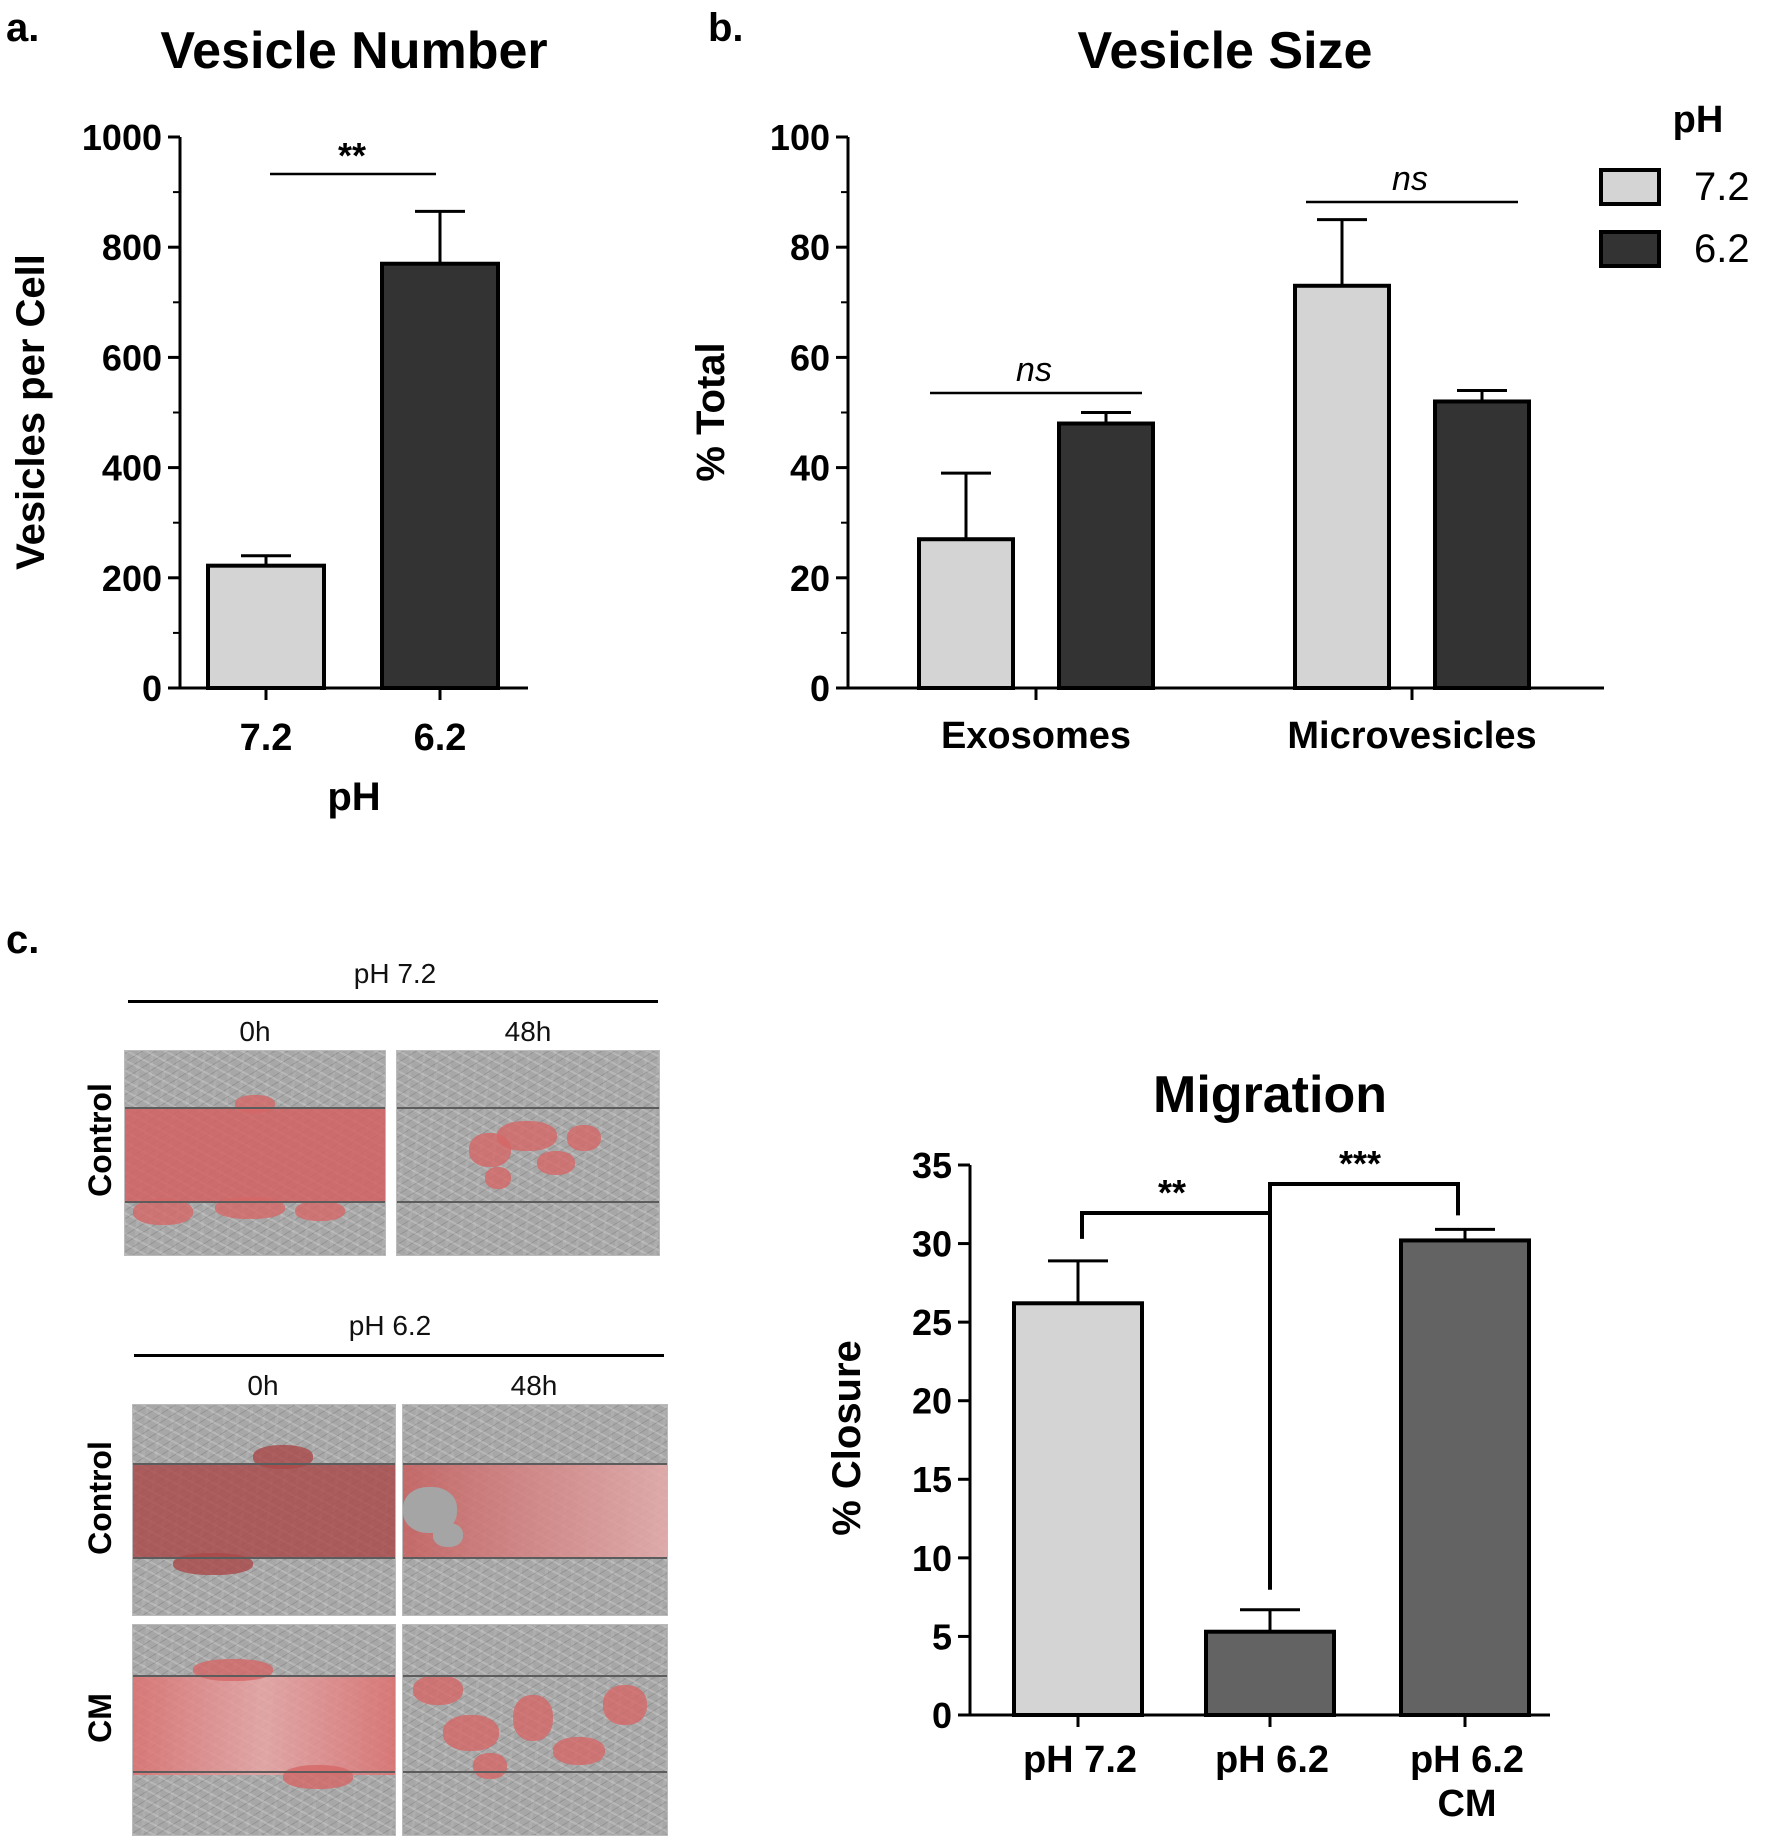 Image resolution: width=1770 pixels, height=1848 pixels. What do you see at coordinates (942, 1636) in the screenshot?
I see `c-y-tick-label: 5` at bounding box center [942, 1636].